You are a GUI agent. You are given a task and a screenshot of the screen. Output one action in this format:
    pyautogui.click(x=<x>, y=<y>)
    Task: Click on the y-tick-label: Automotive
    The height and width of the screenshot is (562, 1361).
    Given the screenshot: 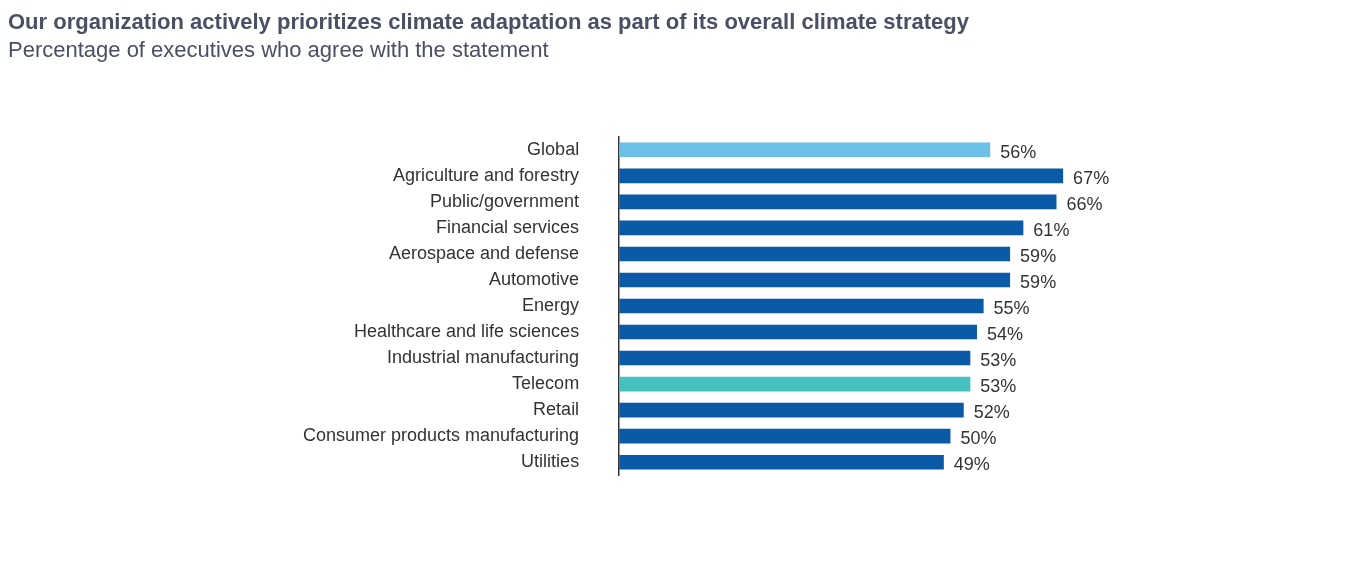 What is the action you would take?
    pyautogui.click(x=534, y=278)
    